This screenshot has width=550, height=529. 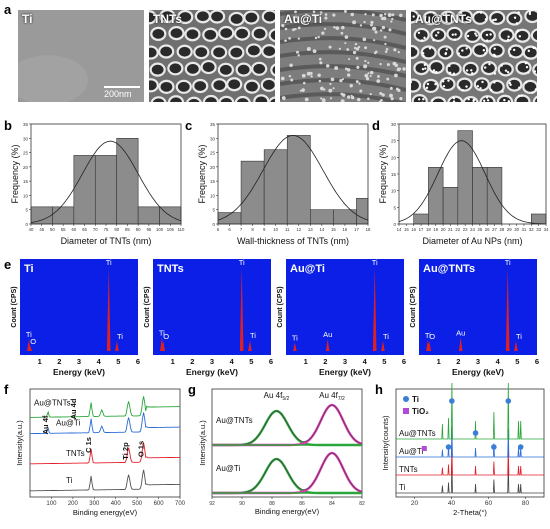 I want to click on tio2-peak-marker, so click(x=424, y=448).